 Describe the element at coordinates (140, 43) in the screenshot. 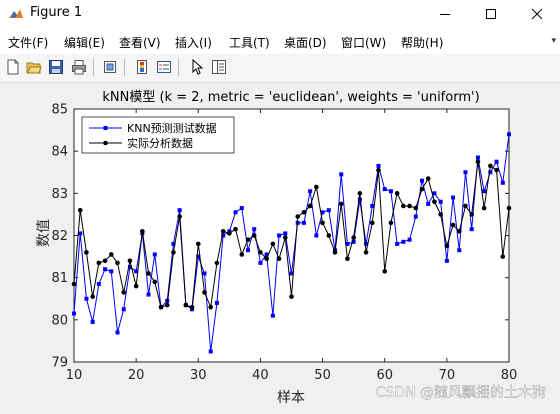

I see `menu-view: 查看(V)` at that location.